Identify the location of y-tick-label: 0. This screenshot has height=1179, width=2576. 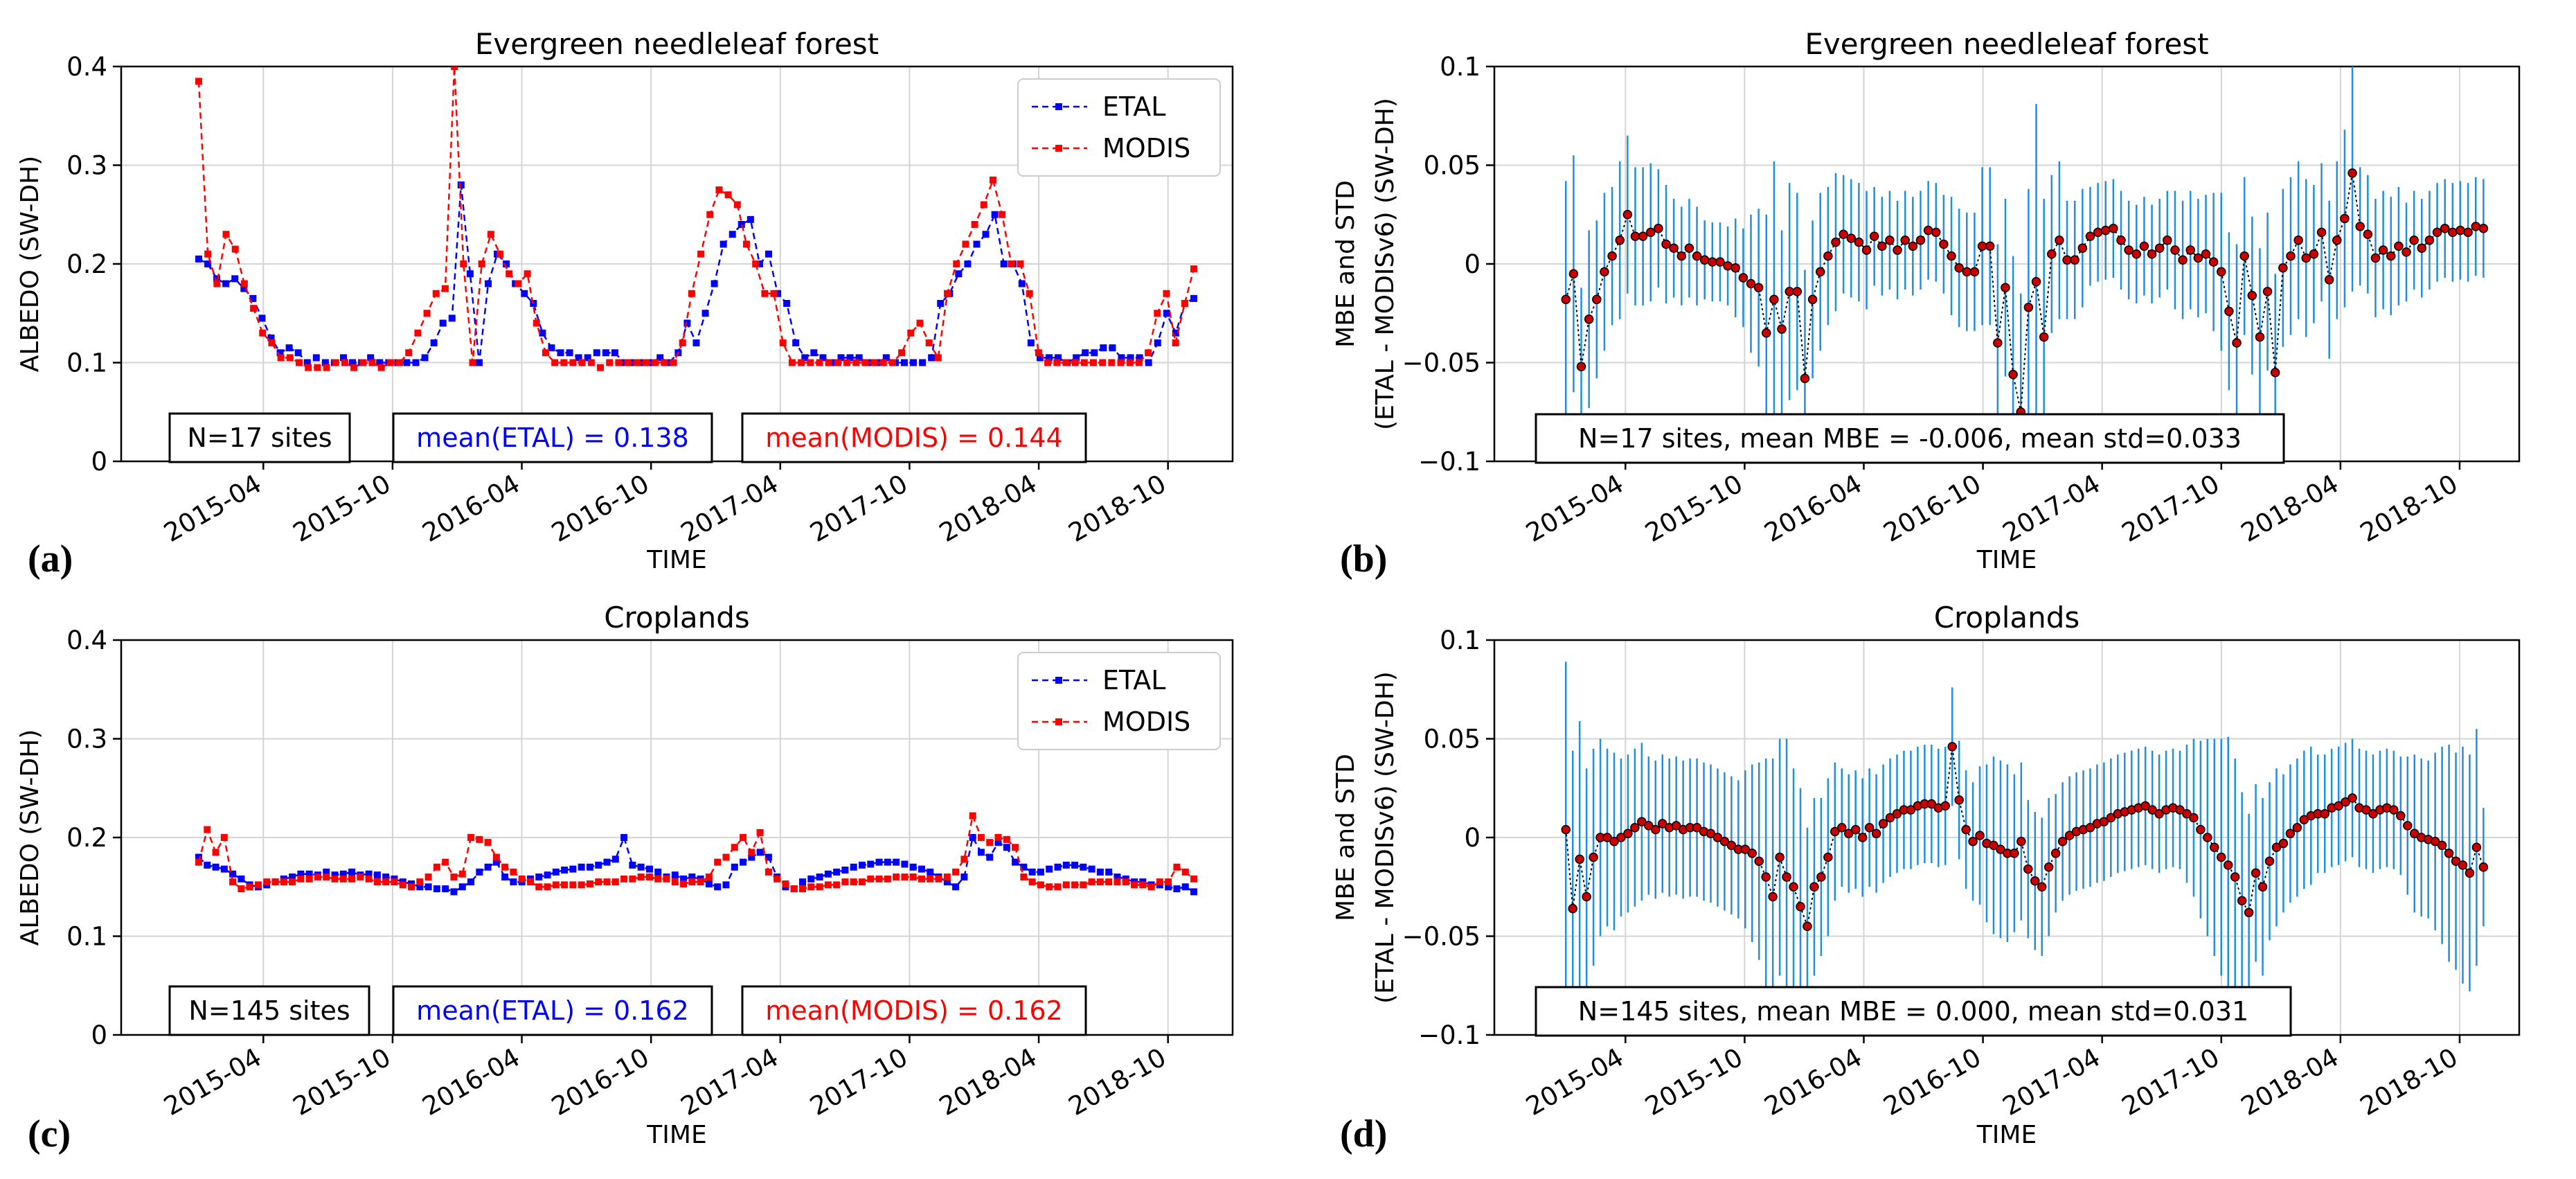
(99, 1035).